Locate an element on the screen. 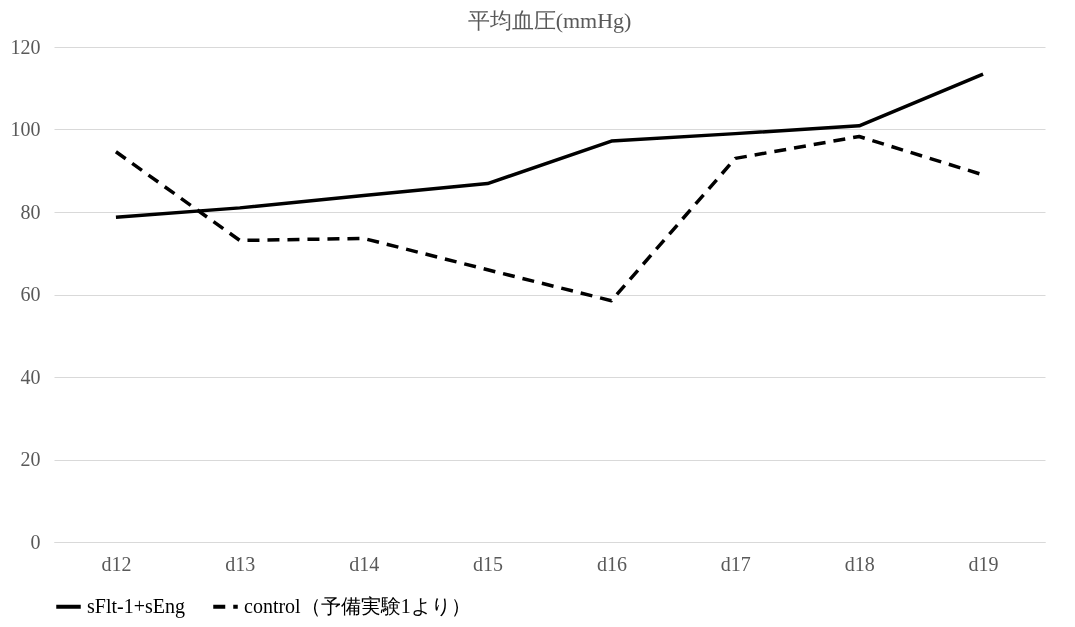 Image resolution: width=1075 pixels, height=627 pixels. y-tick-label: 80 is located at coordinates (30, 211).